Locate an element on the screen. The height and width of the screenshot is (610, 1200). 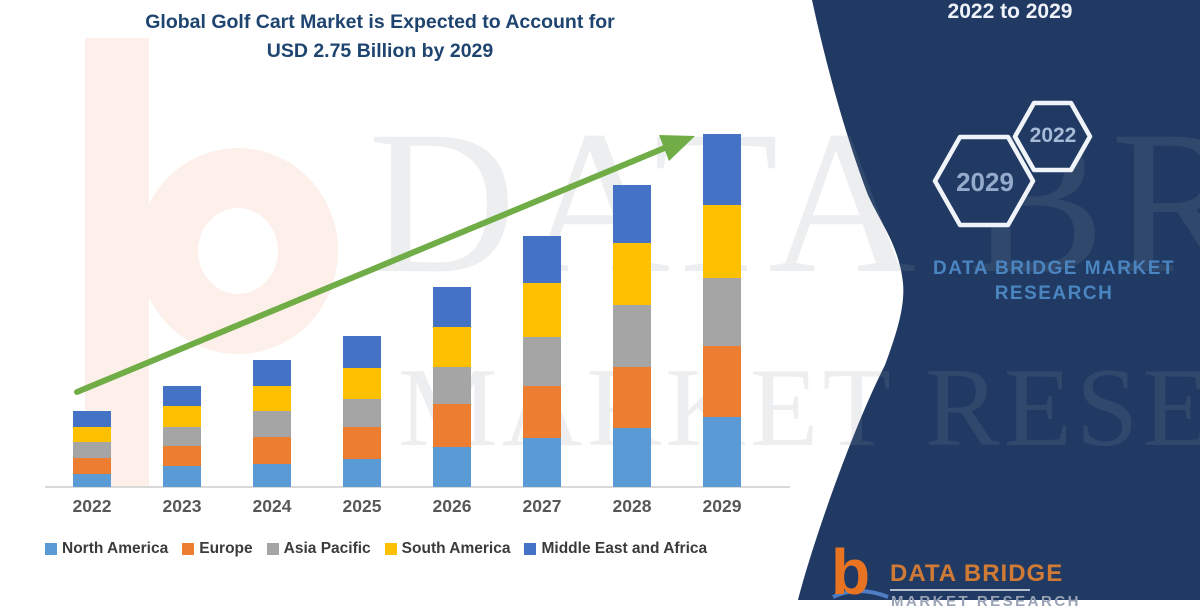
legend-item-south-america: South America is located at coordinates (447, 549).